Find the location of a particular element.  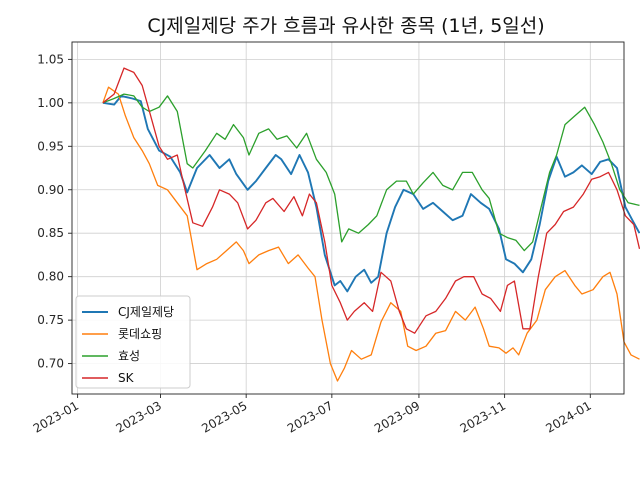

y-tick-label: 0.75 is located at coordinates (50, 320).